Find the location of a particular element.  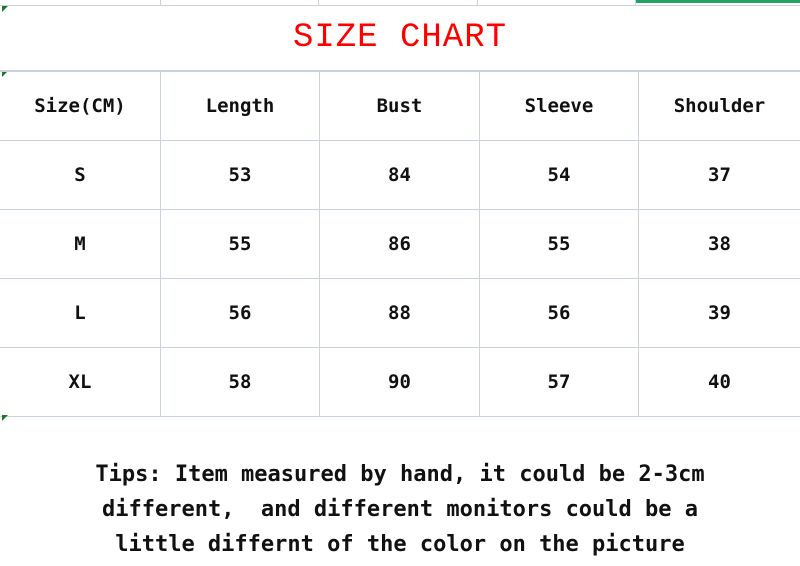

cell: 39 is located at coordinates (719, 313).